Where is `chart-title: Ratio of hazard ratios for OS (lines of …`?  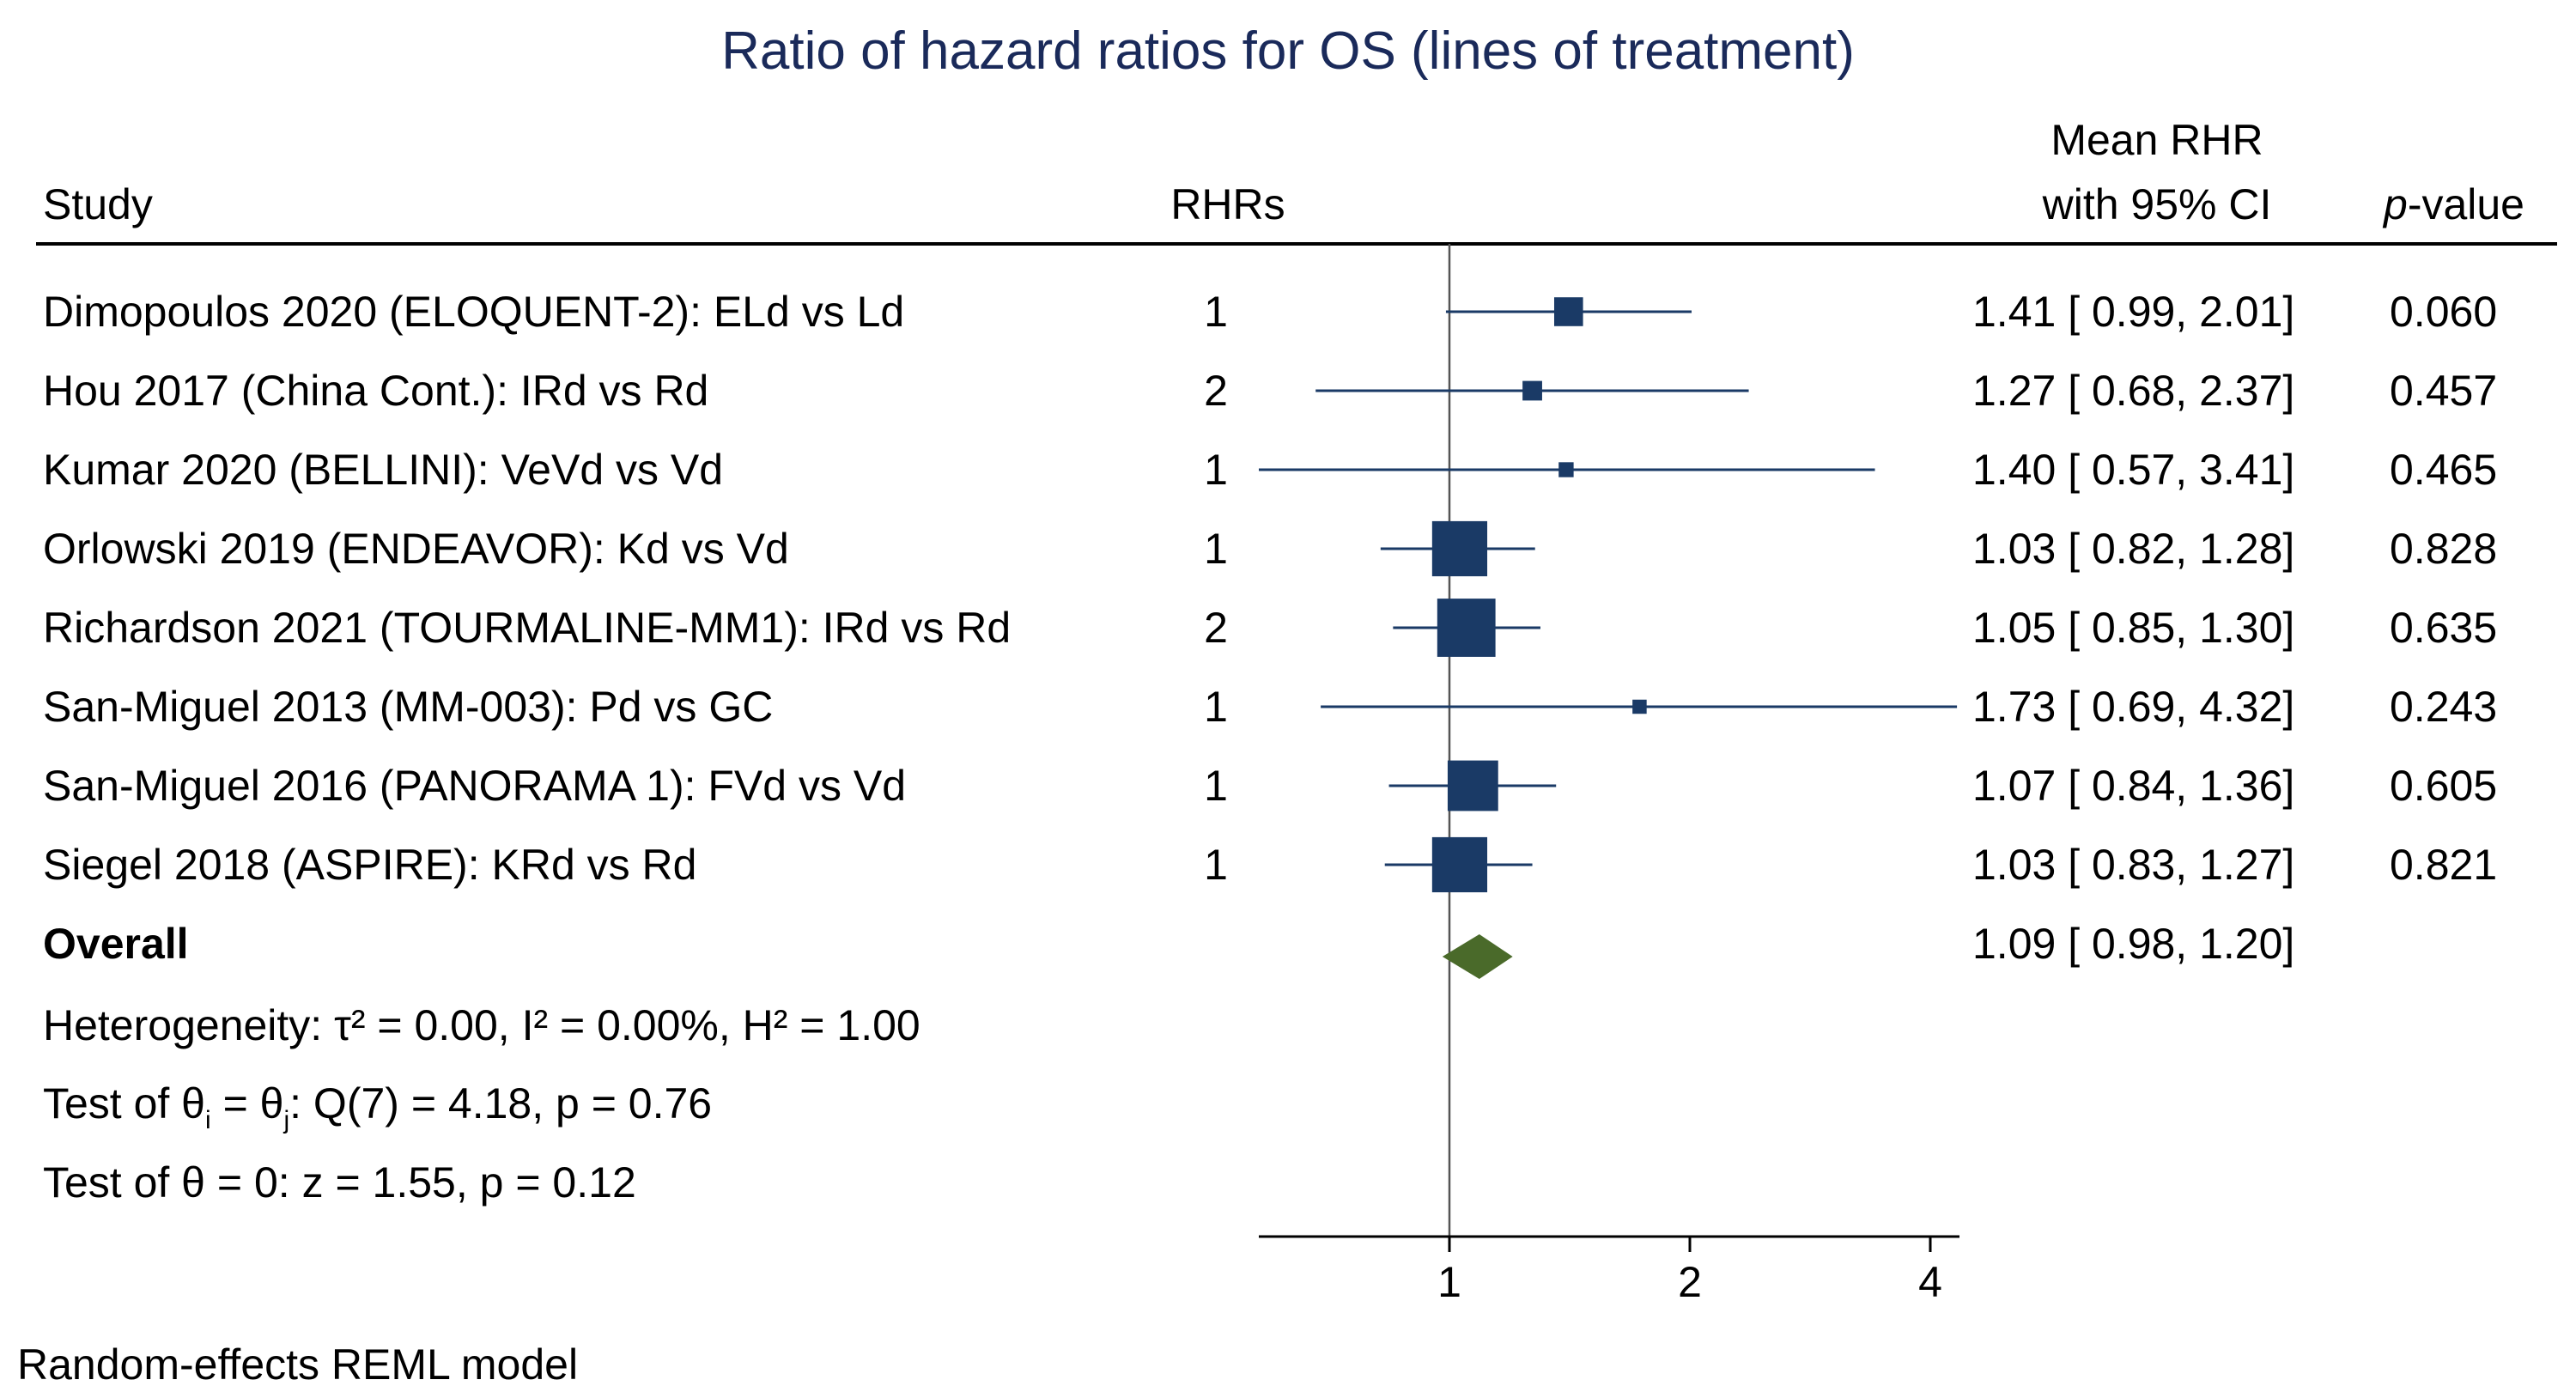 chart-title: Ratio of hazard ratios for OS (lines of … is located at coordinates (1288, 51).